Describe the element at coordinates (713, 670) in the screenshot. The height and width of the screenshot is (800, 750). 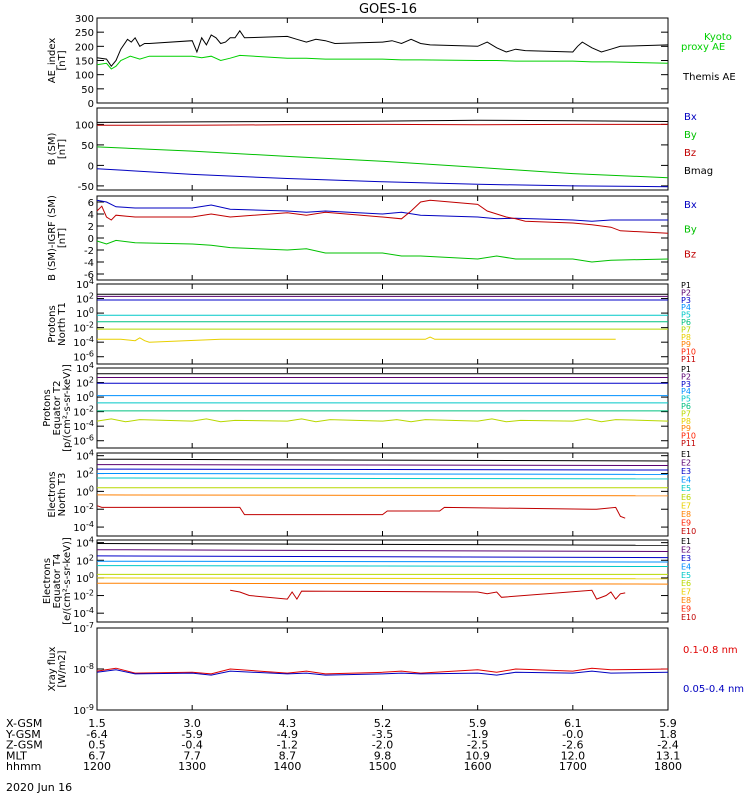
I see `legend: 0.1-0.8 nm 0.05-0.4 nm` at that location.